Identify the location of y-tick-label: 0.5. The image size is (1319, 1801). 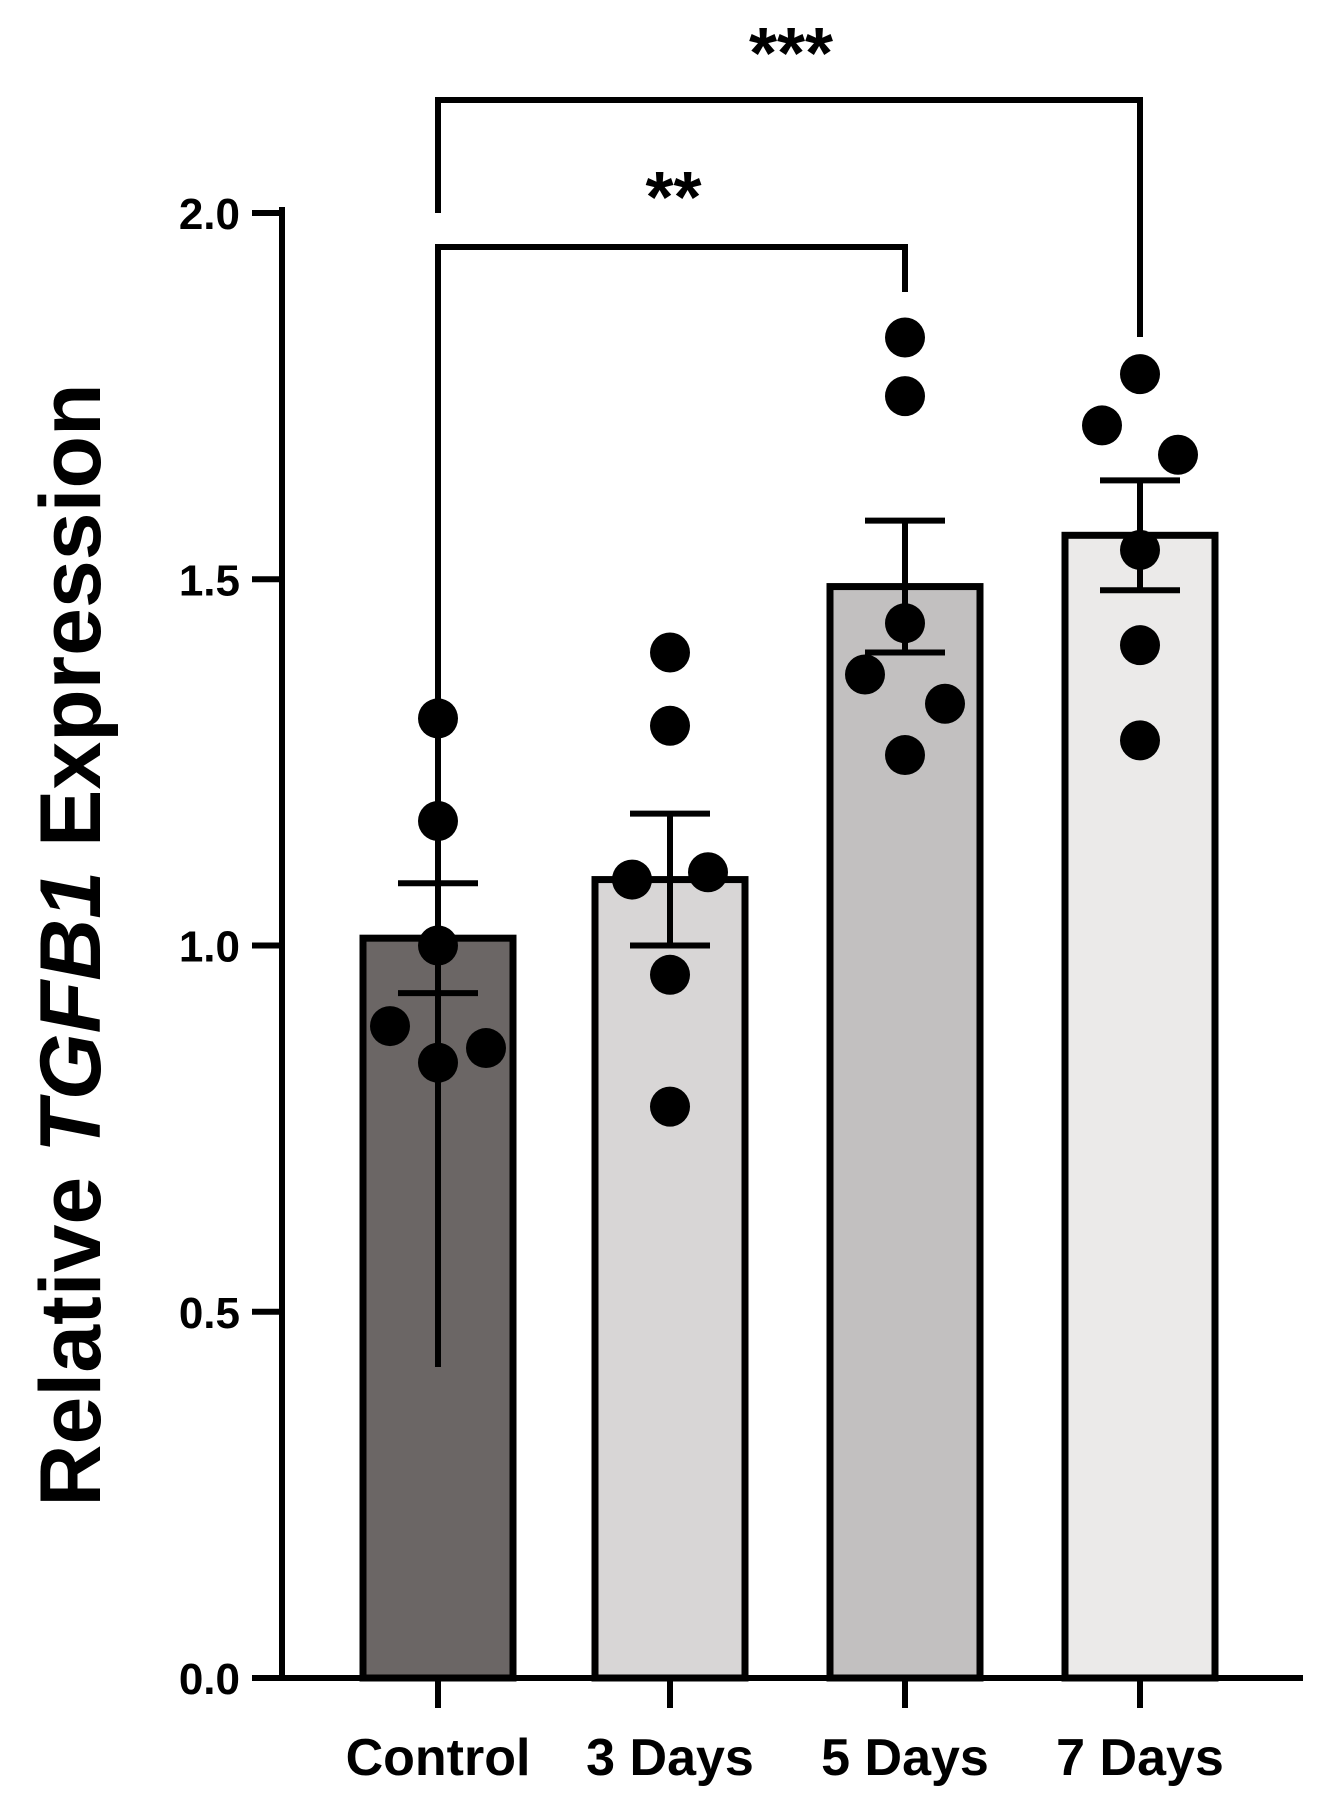
(209, 1313).